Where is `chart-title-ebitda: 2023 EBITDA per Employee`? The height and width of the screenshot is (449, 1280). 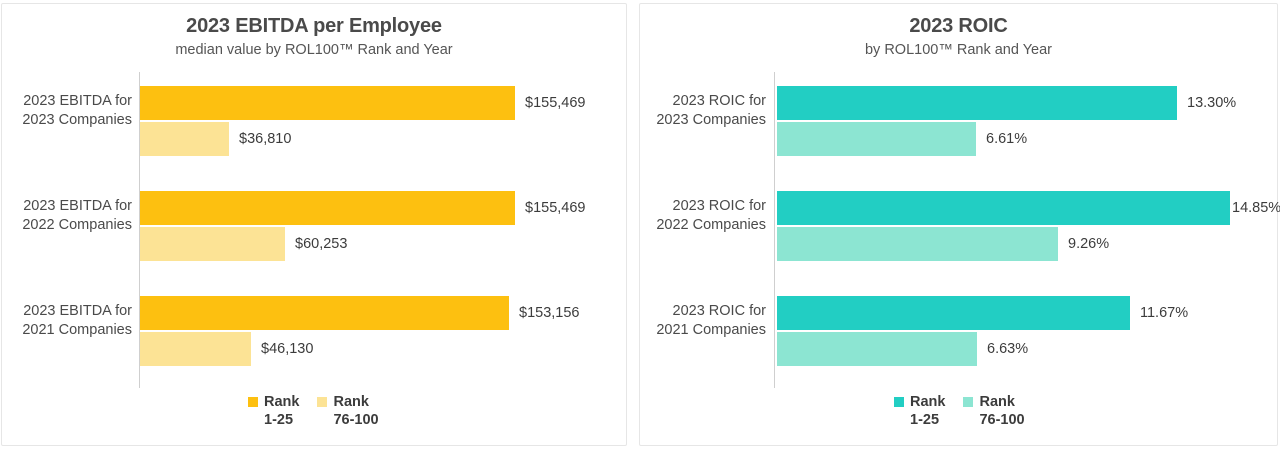
chart-title-ebitda: 2023 EBITDA per Employee is located at coordinates (314, 26).